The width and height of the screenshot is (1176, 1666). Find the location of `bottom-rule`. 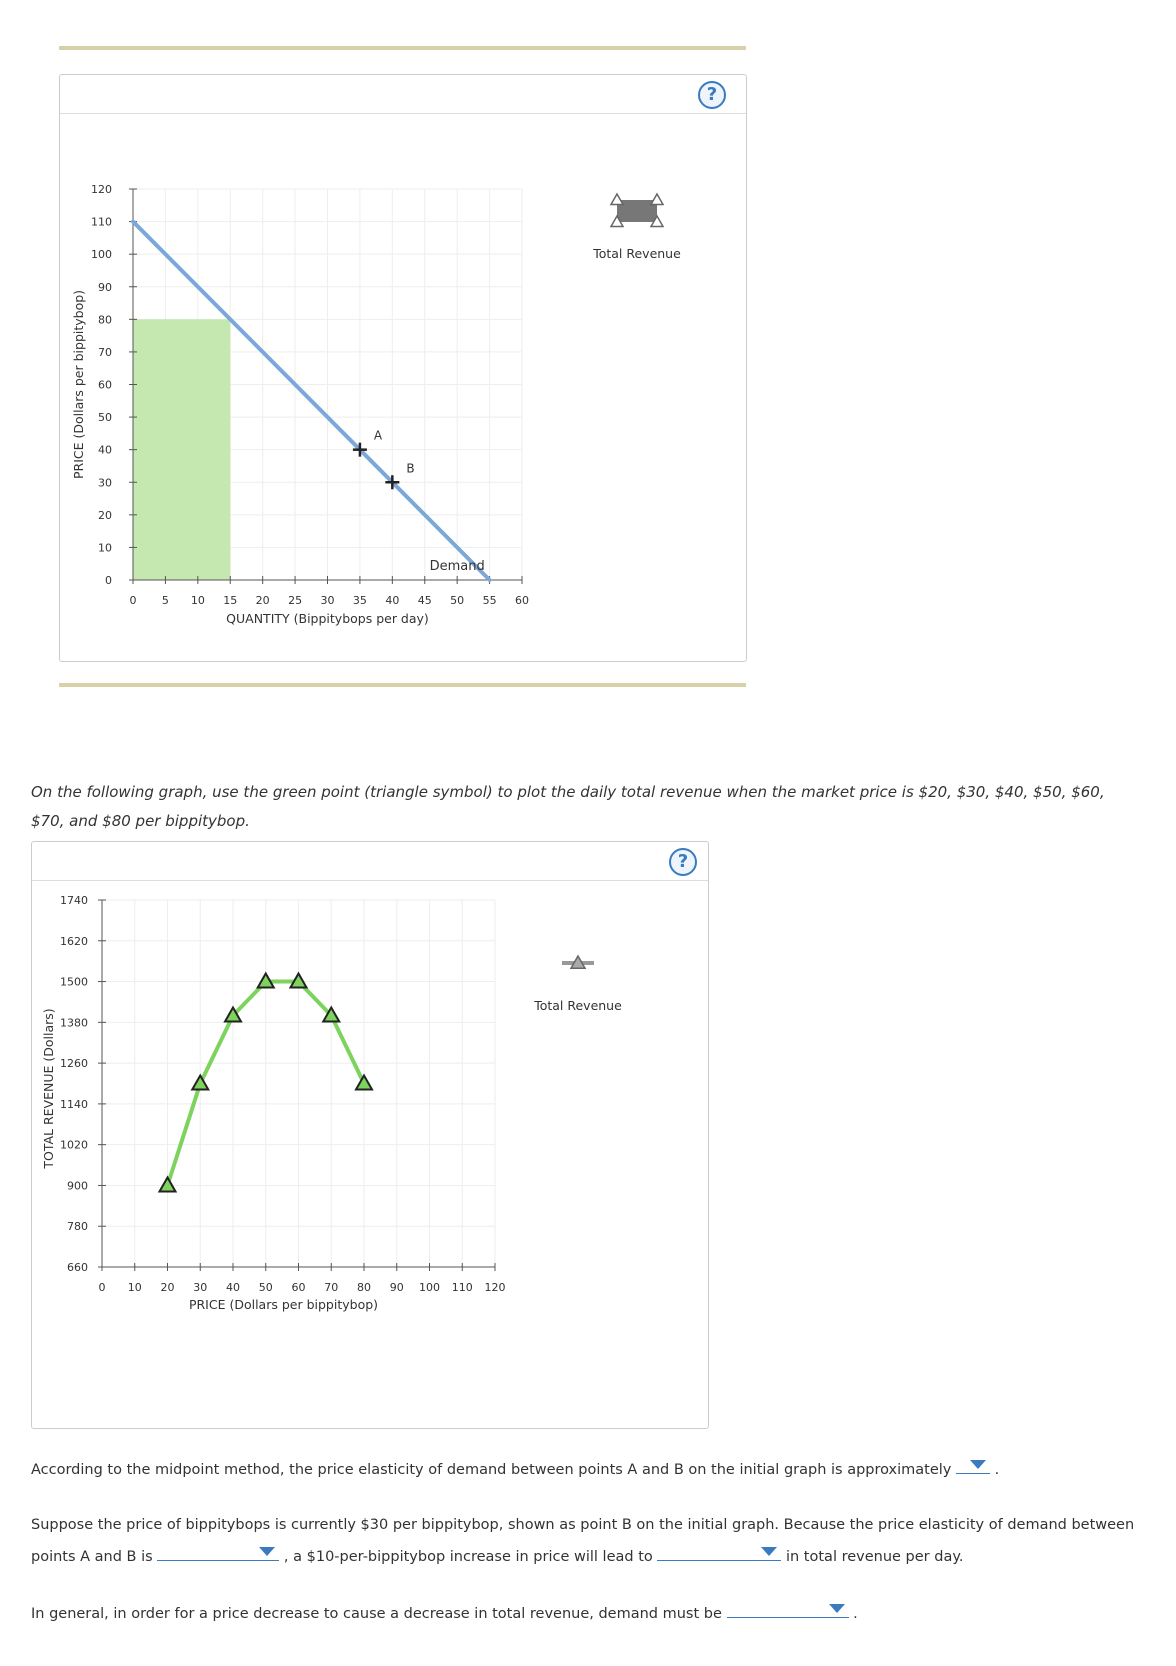

bottom-rule is located at coordinates (402, 685).